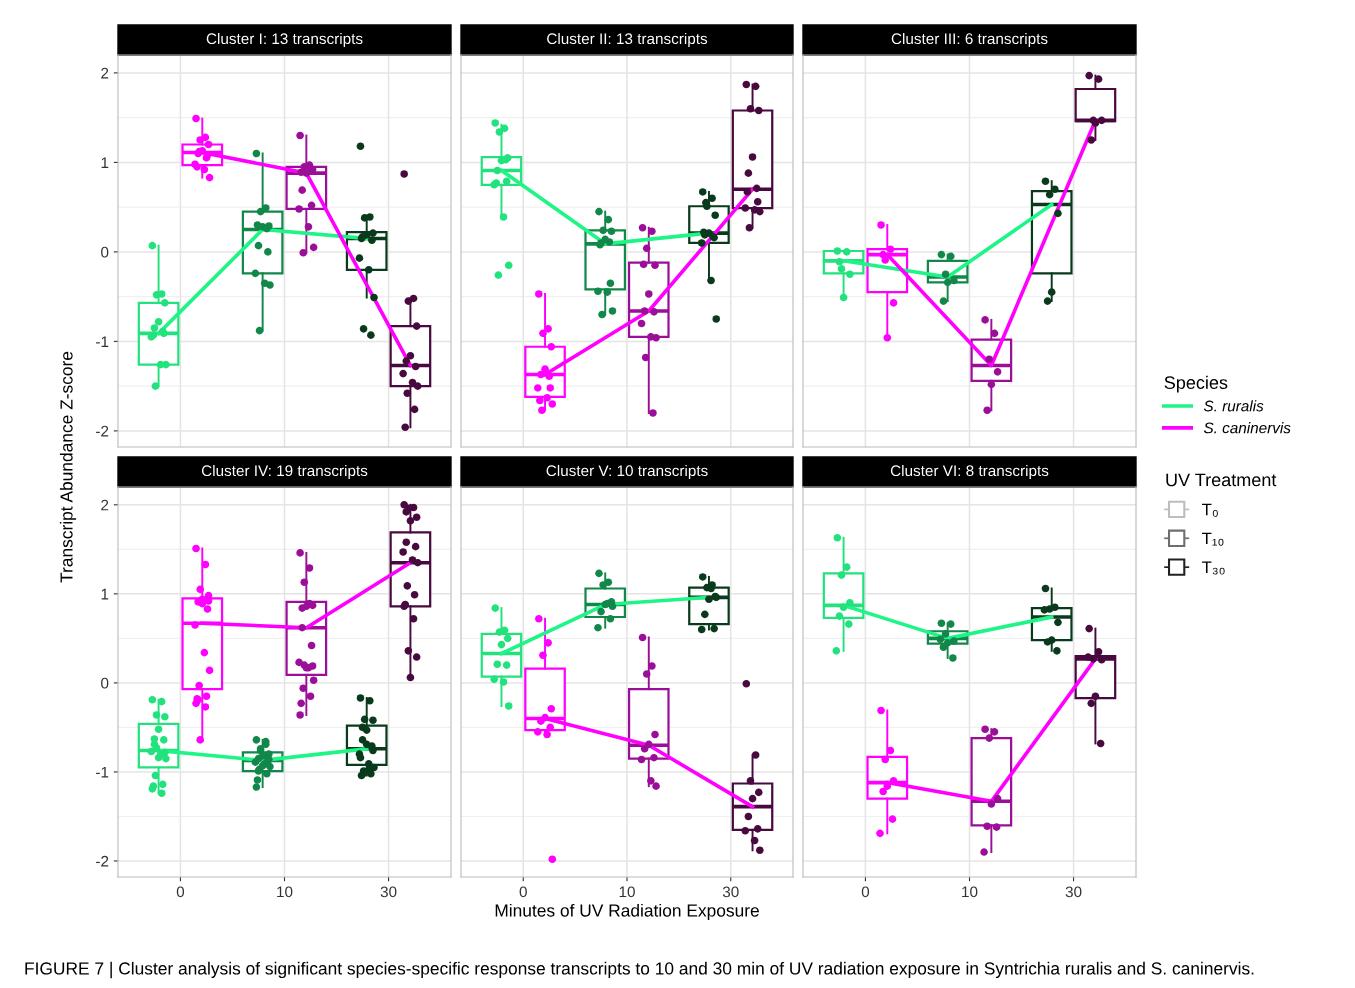 The width and height of the screenshot is (1355, 988). What do you see at coordinates (284, 472) in the screenshot?
I see `chart-title: Cluster IV: 19 transcripts` at bounding box center [284, 472].